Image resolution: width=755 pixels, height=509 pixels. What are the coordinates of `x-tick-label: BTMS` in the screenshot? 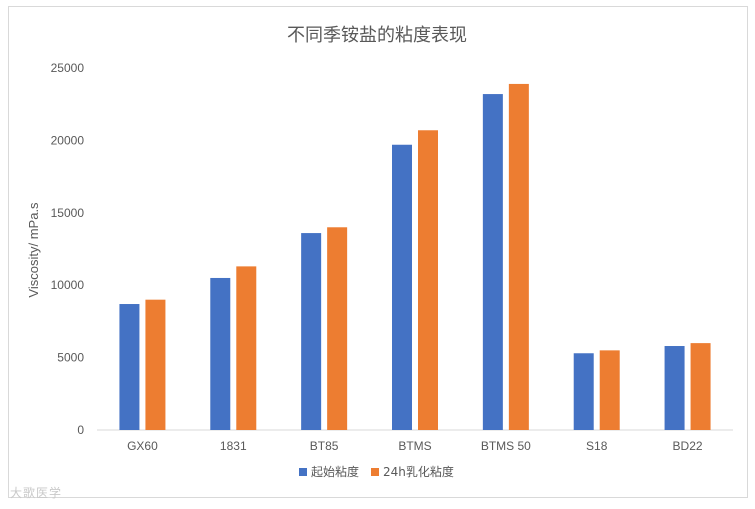 It's located at (414, 446).